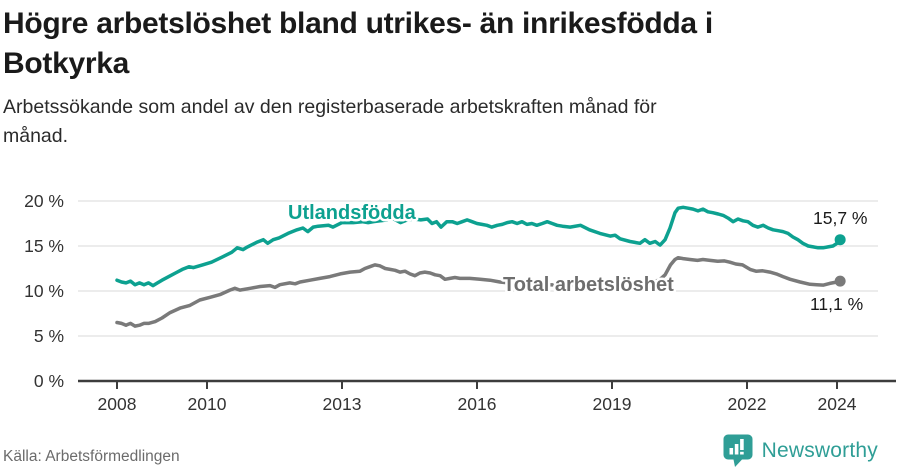  What do you see at coordinates (342, 404) in the screenshot?
I see `x-tick-label-2013: 2013` at bounding box center [342, 404].